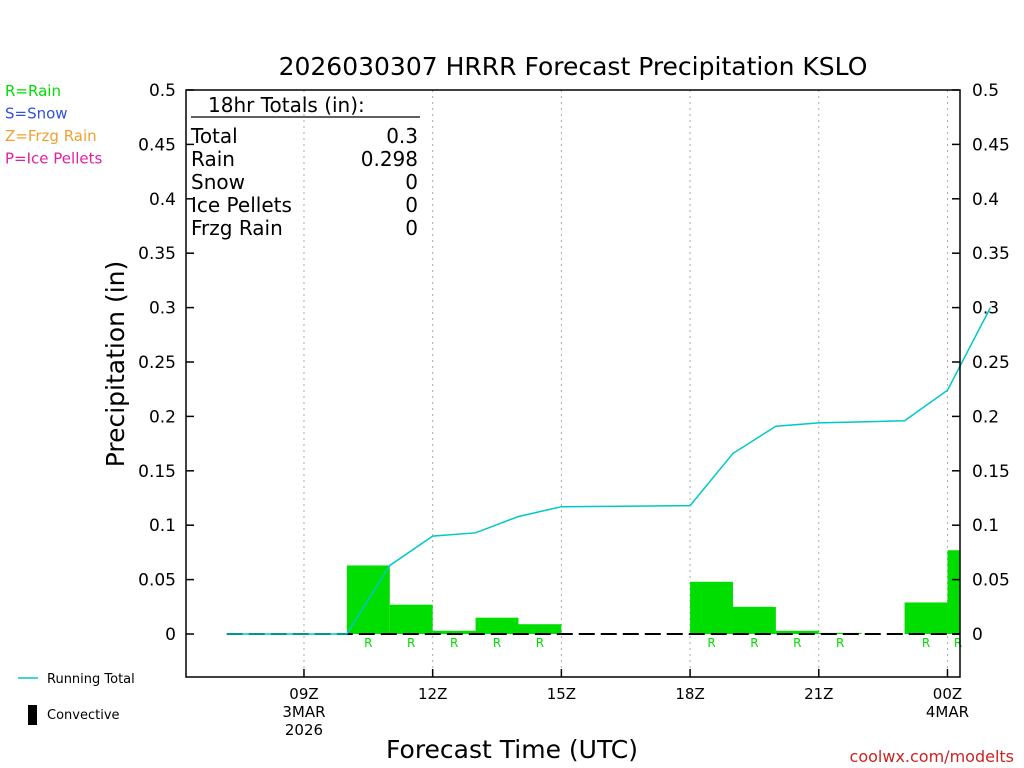 Image resolution: width=1024 pixels, height=768 pixels. I want to click on series-legend: Running Total Convective, so click(76, 698).